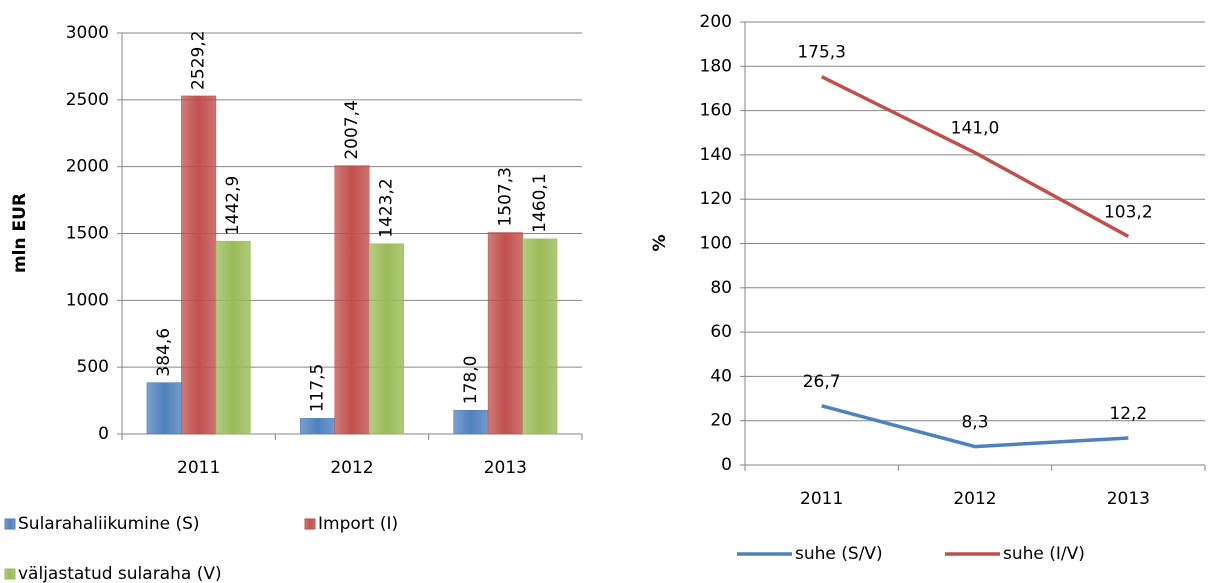 The width and height of the screenshot is (1213, 583). I want to click on legend-label: suhe (I/V), so click(1044, 554).